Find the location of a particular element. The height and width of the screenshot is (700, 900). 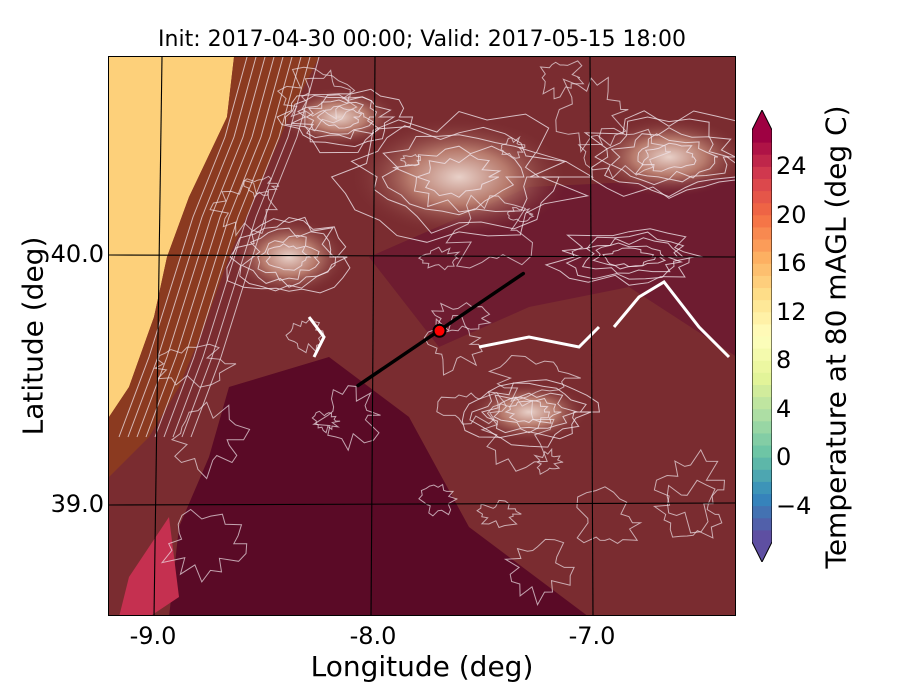

x-tick-label: -8.0 is located at coordinates (373, 636).